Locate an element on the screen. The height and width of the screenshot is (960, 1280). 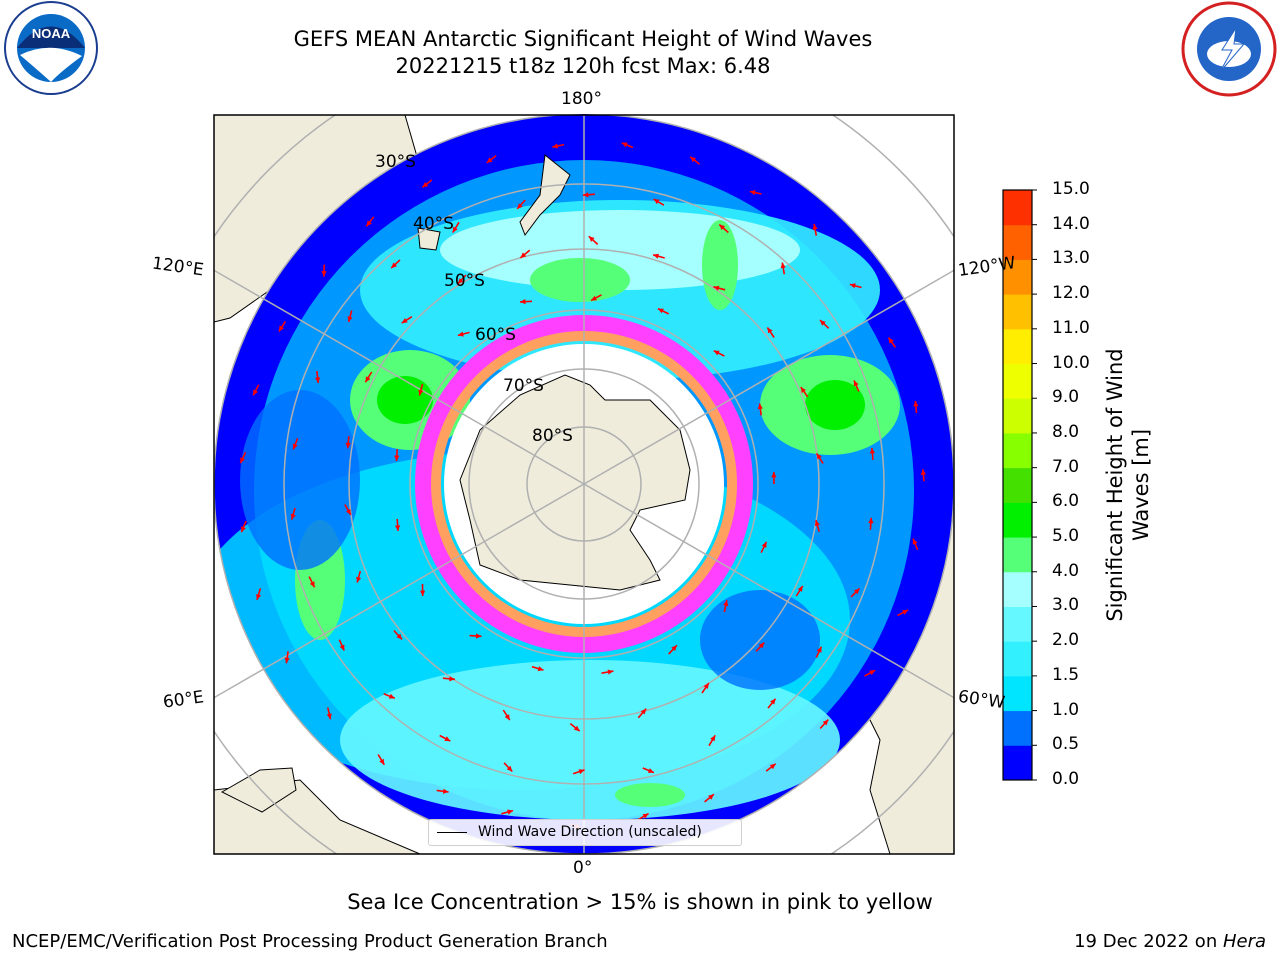
colorbar-tick-label: 4.0 is located at coordinates (1066, 570).